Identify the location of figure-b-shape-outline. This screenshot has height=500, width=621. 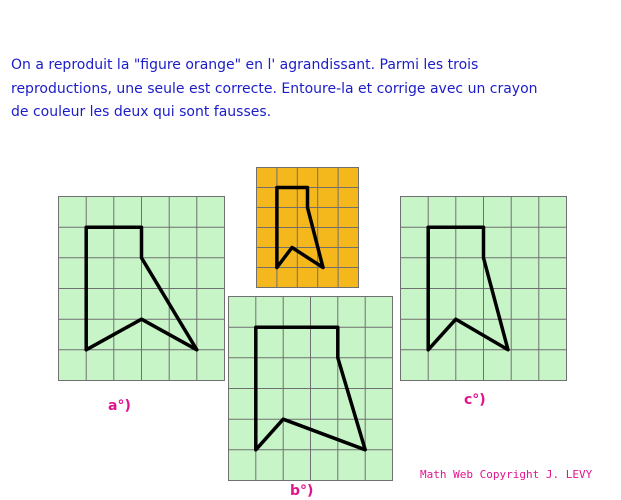
(310, 388).